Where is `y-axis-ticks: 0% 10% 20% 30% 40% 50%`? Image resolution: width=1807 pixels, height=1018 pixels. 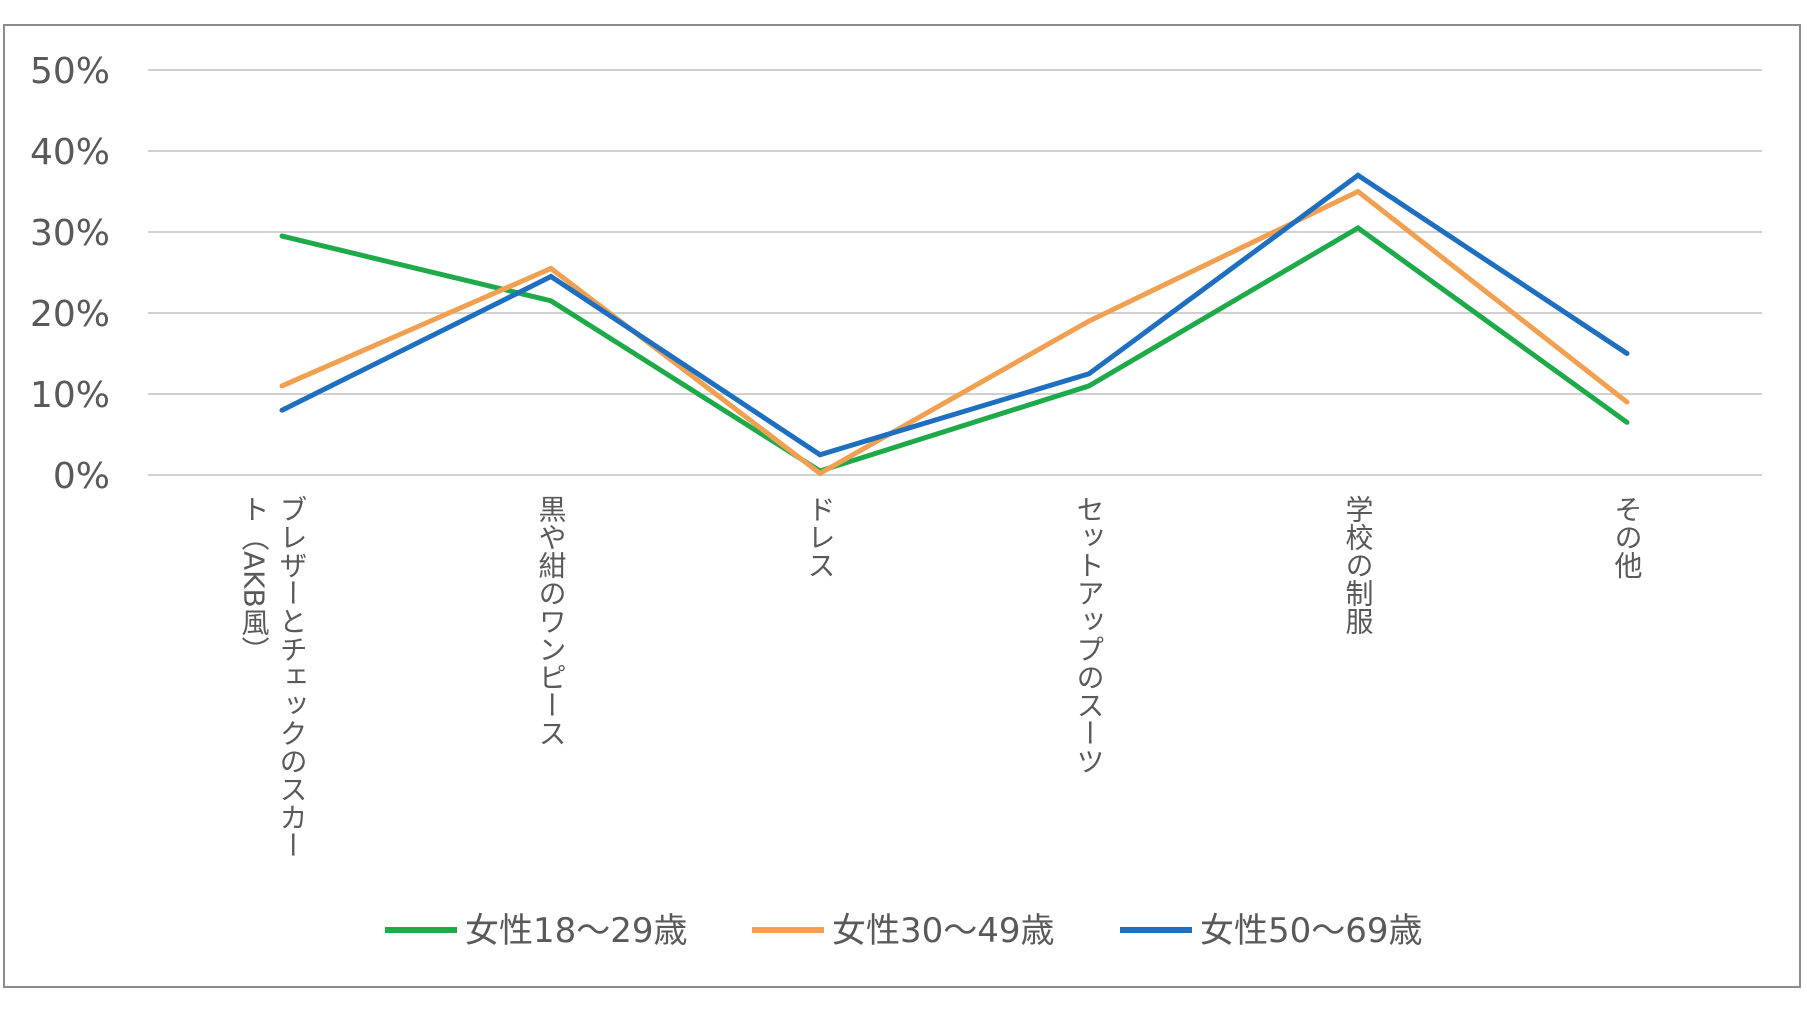
y-axis-ticks: 0% 10% 20% 30% 40% 50% is located at coordinates (70, 274).